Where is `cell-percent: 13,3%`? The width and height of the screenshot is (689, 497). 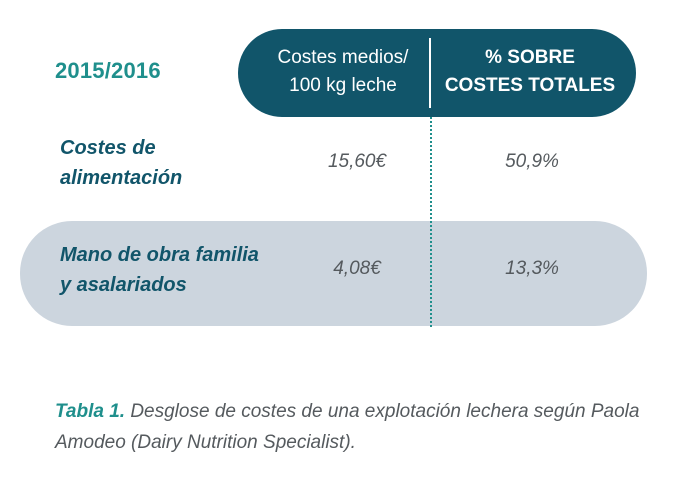 cell-percent: 13,3% is located at coordinates (532, 268).